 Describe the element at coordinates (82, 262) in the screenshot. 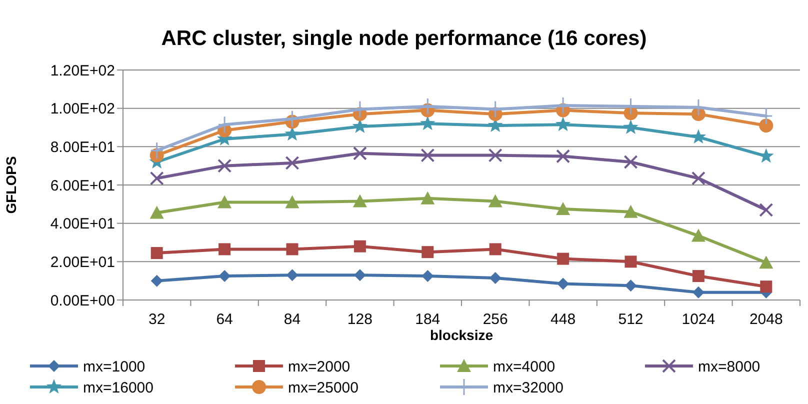

I see `y-tick-label: 2.00E+01` at that location.